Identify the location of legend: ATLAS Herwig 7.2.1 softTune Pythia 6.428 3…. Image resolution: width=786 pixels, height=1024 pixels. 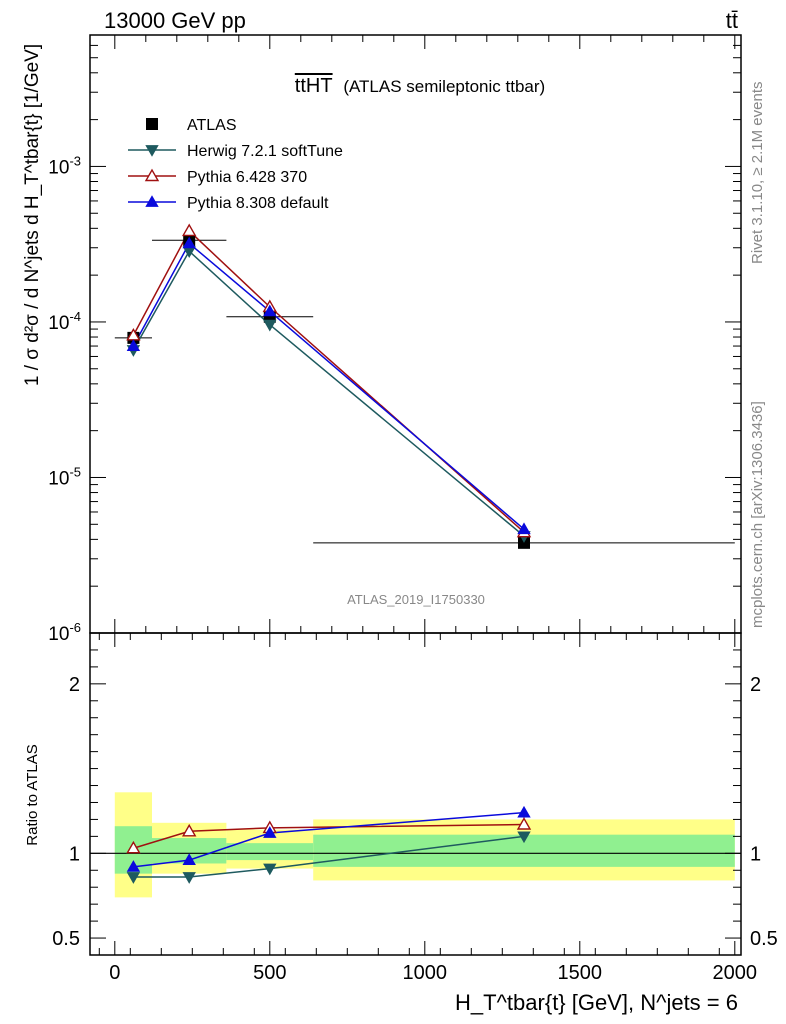
(235, 164).